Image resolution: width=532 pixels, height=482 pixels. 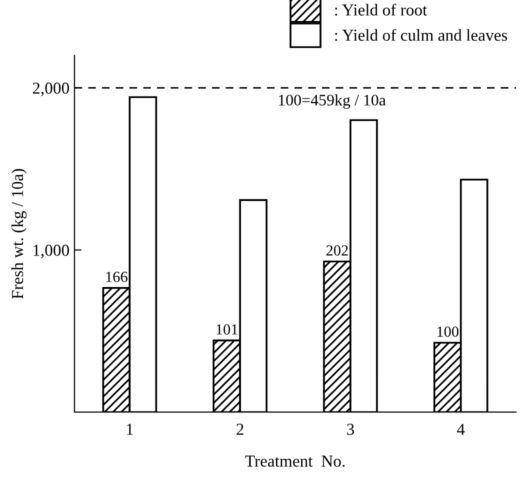 What do you see at coordinates (381, 10) in the screenshot?
I see `legend-label: : Yield of root` at bounding box center [381, 10].